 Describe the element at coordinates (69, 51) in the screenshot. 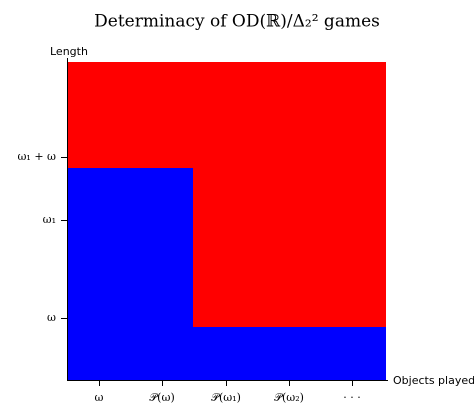

I see `y-axis-label: Length` at that location.